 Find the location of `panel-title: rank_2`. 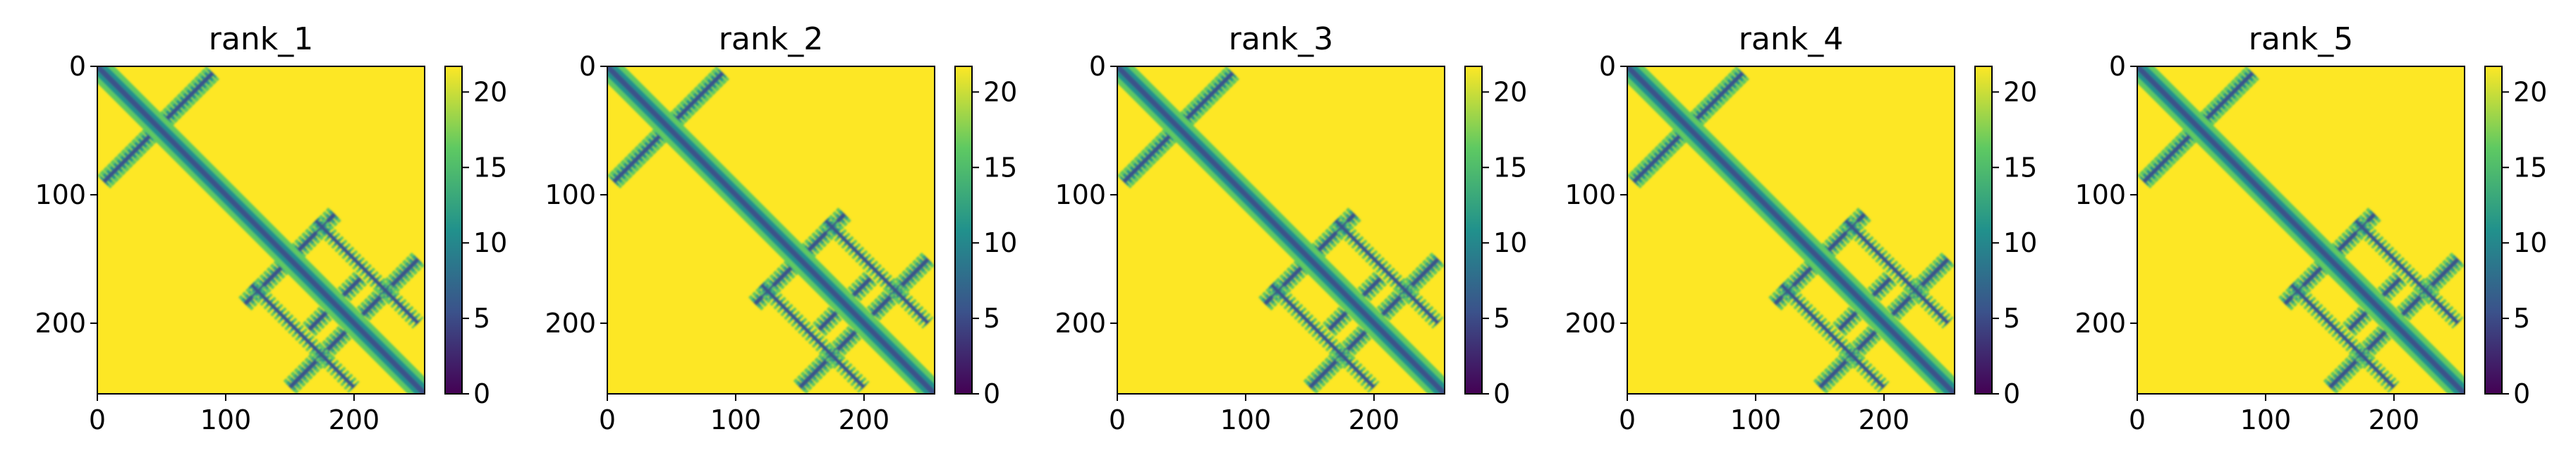

panel-title: rank_2 is located at coordinates (771, 39).